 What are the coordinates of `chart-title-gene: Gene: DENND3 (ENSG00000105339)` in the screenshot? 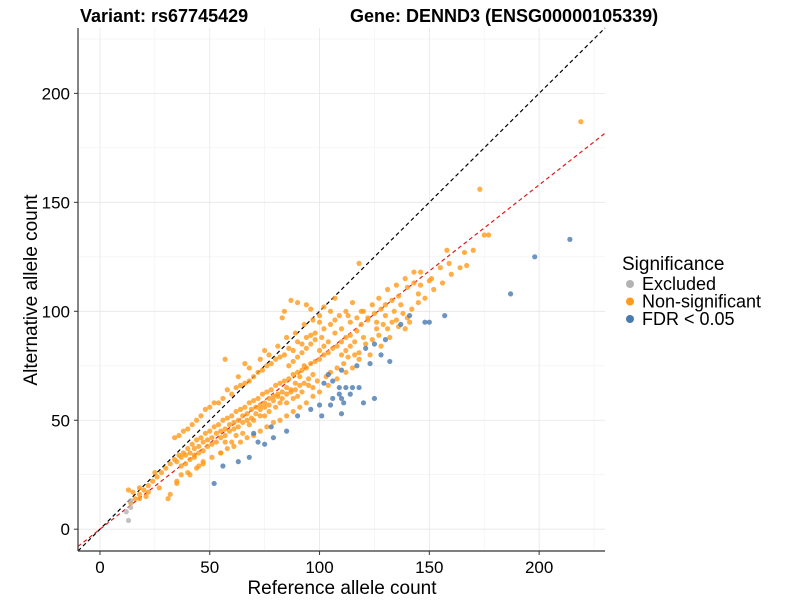 It's located at (504, 16).